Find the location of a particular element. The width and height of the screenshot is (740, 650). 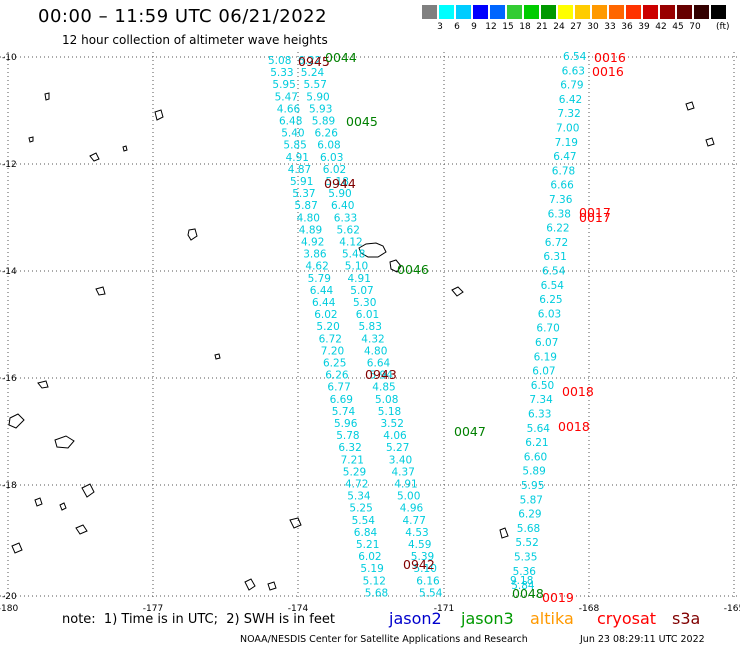

wave-height-value: 6.78 is located at coordinates (563, 171).